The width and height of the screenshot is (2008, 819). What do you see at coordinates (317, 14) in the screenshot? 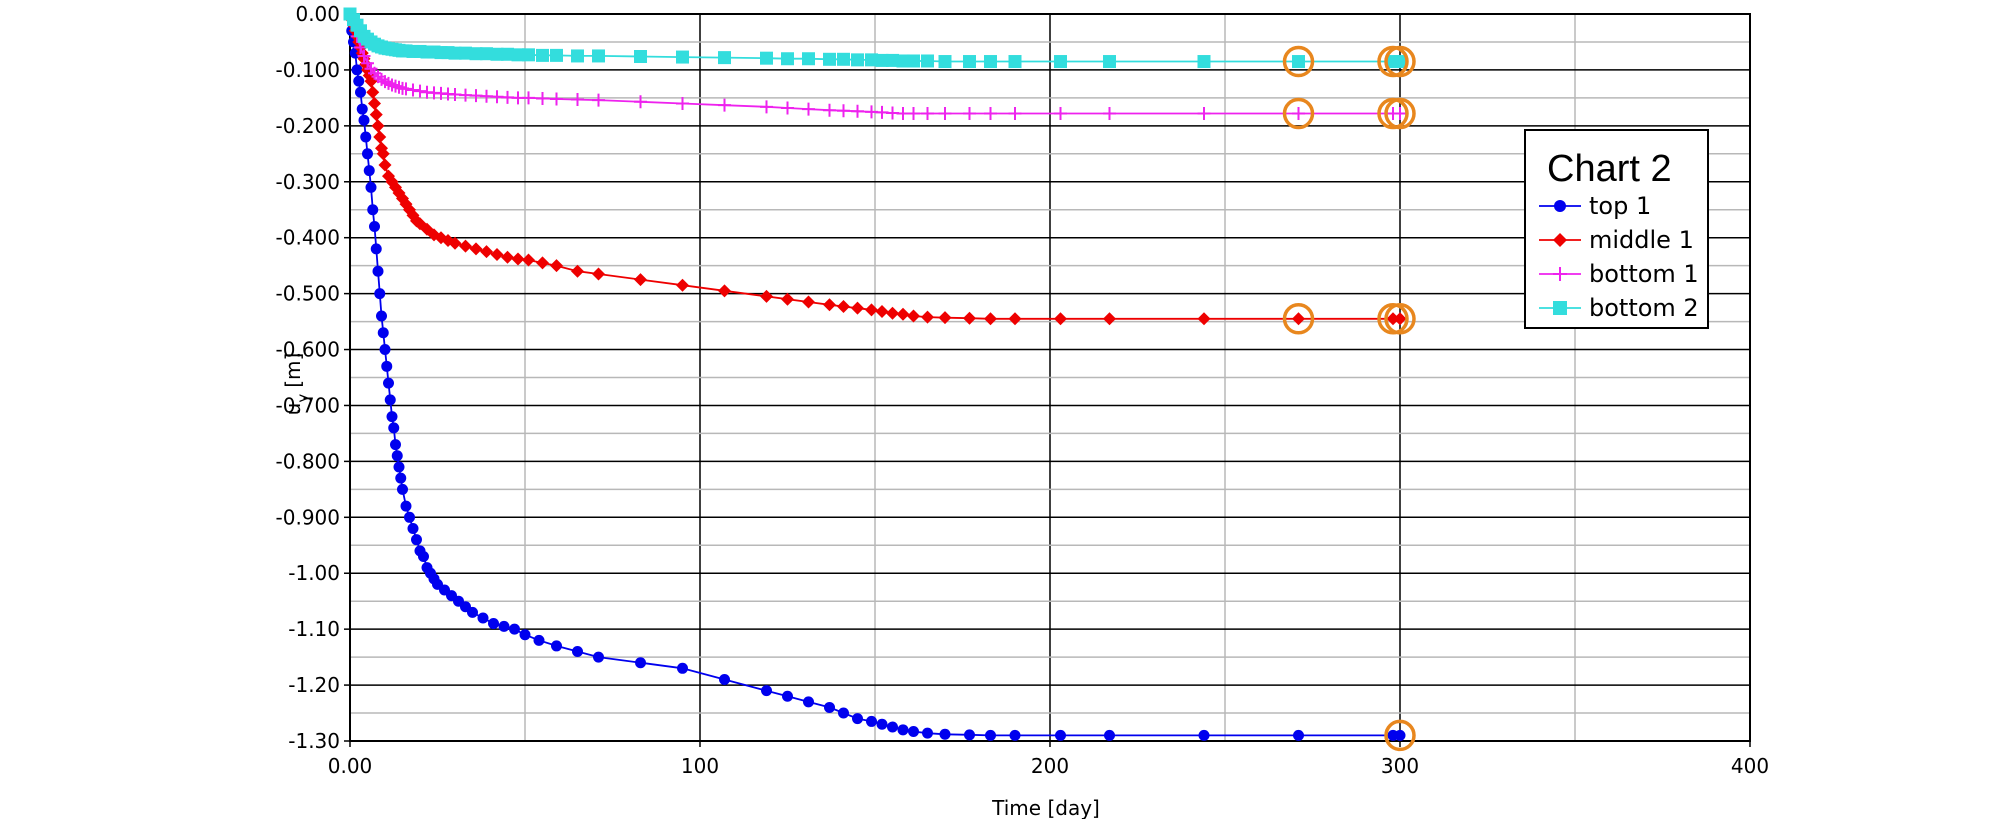
I see `y-tick-label: 0.00` at bounding box center [317, 14].